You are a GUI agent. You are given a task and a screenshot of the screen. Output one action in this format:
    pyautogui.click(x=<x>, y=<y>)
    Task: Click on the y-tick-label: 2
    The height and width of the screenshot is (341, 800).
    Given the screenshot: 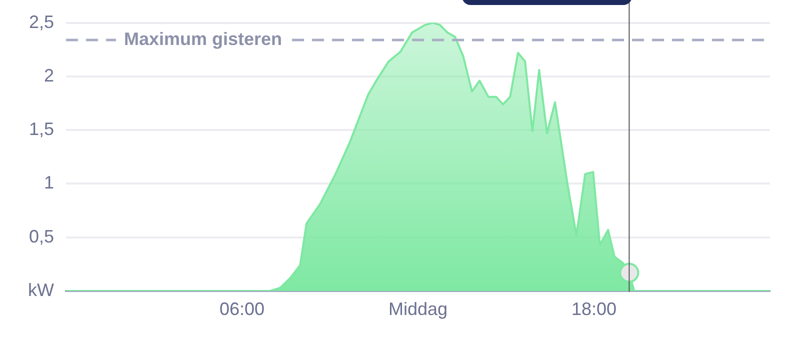 What is the action you would take?
    pyautogui.click(x=49, y=75)
    